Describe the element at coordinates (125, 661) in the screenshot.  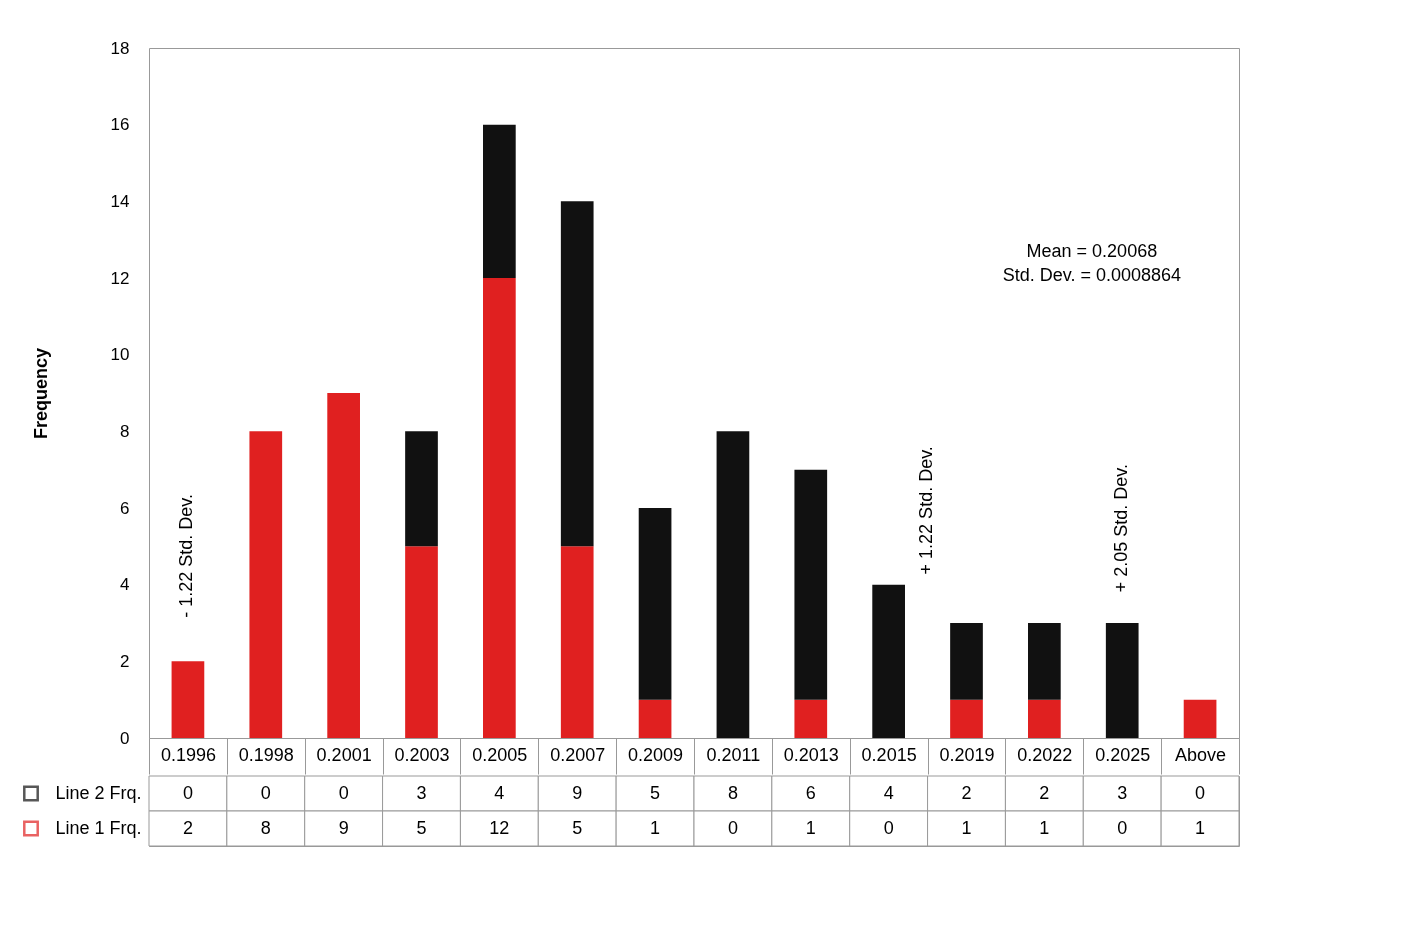
I see `y-tick-label: 2` at that location.